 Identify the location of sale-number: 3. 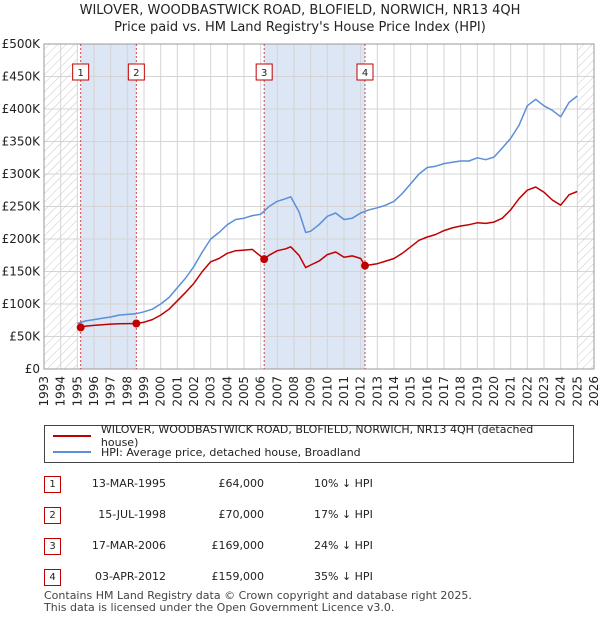
(52, 546).